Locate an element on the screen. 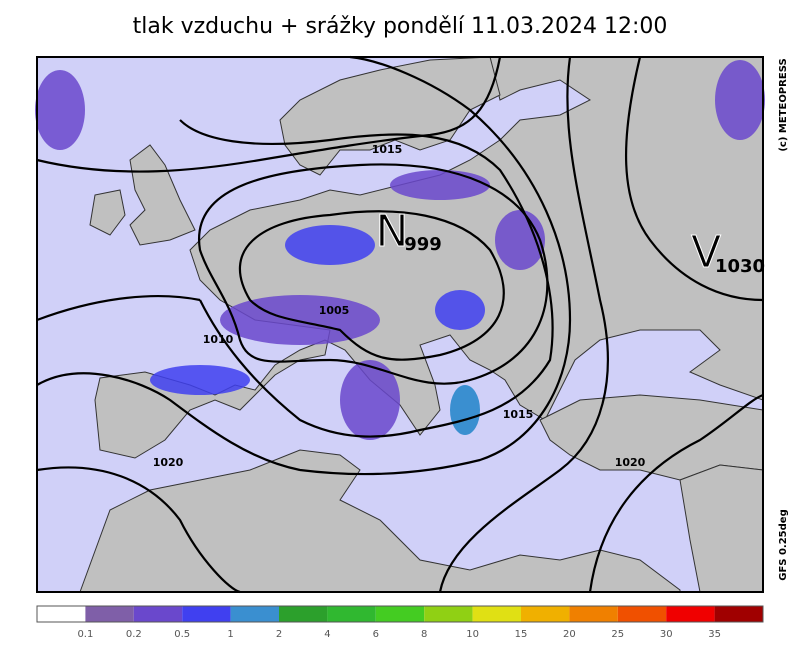 The width and height of the screenshot is (800, 654). legend-label: 15 is located at coordinates (521, 634).